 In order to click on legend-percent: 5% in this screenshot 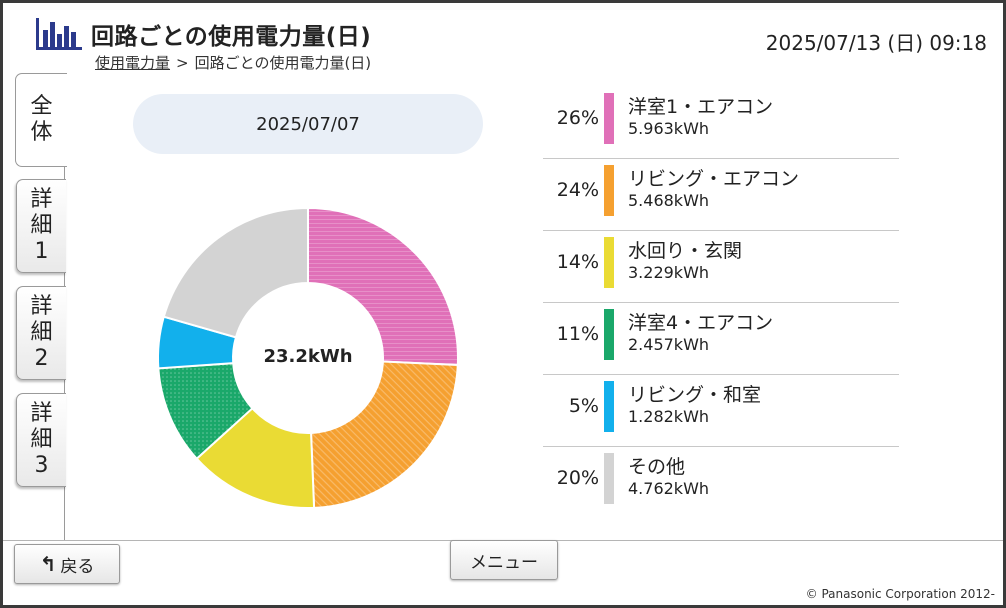, I will do `click(583, 406)`.